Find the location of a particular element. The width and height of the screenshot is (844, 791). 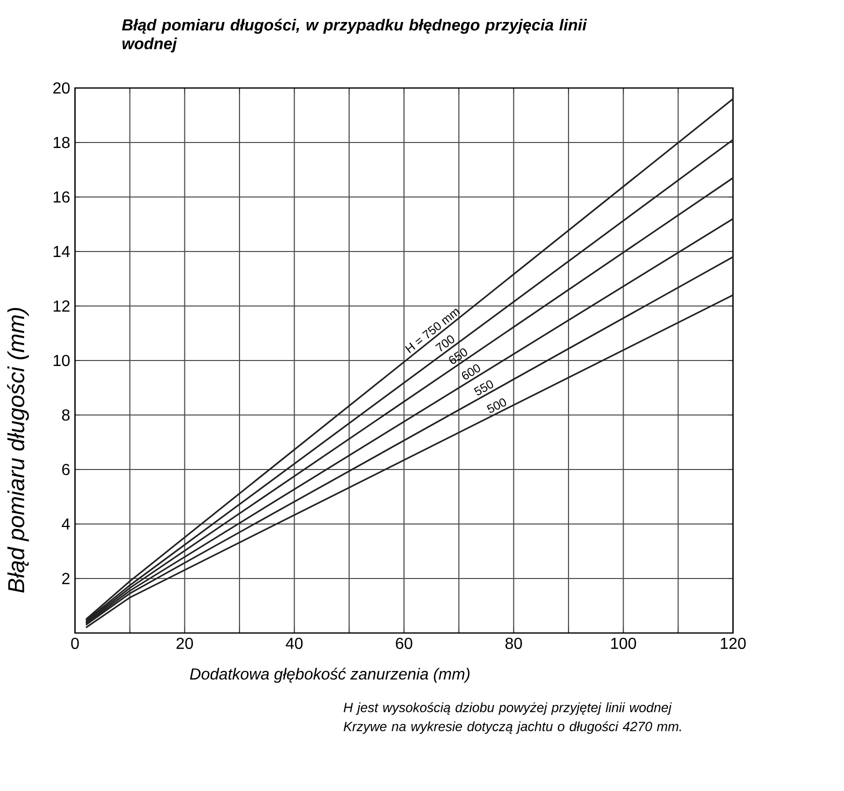

y-tick-label: 16 is located at coordinates (62, 197).